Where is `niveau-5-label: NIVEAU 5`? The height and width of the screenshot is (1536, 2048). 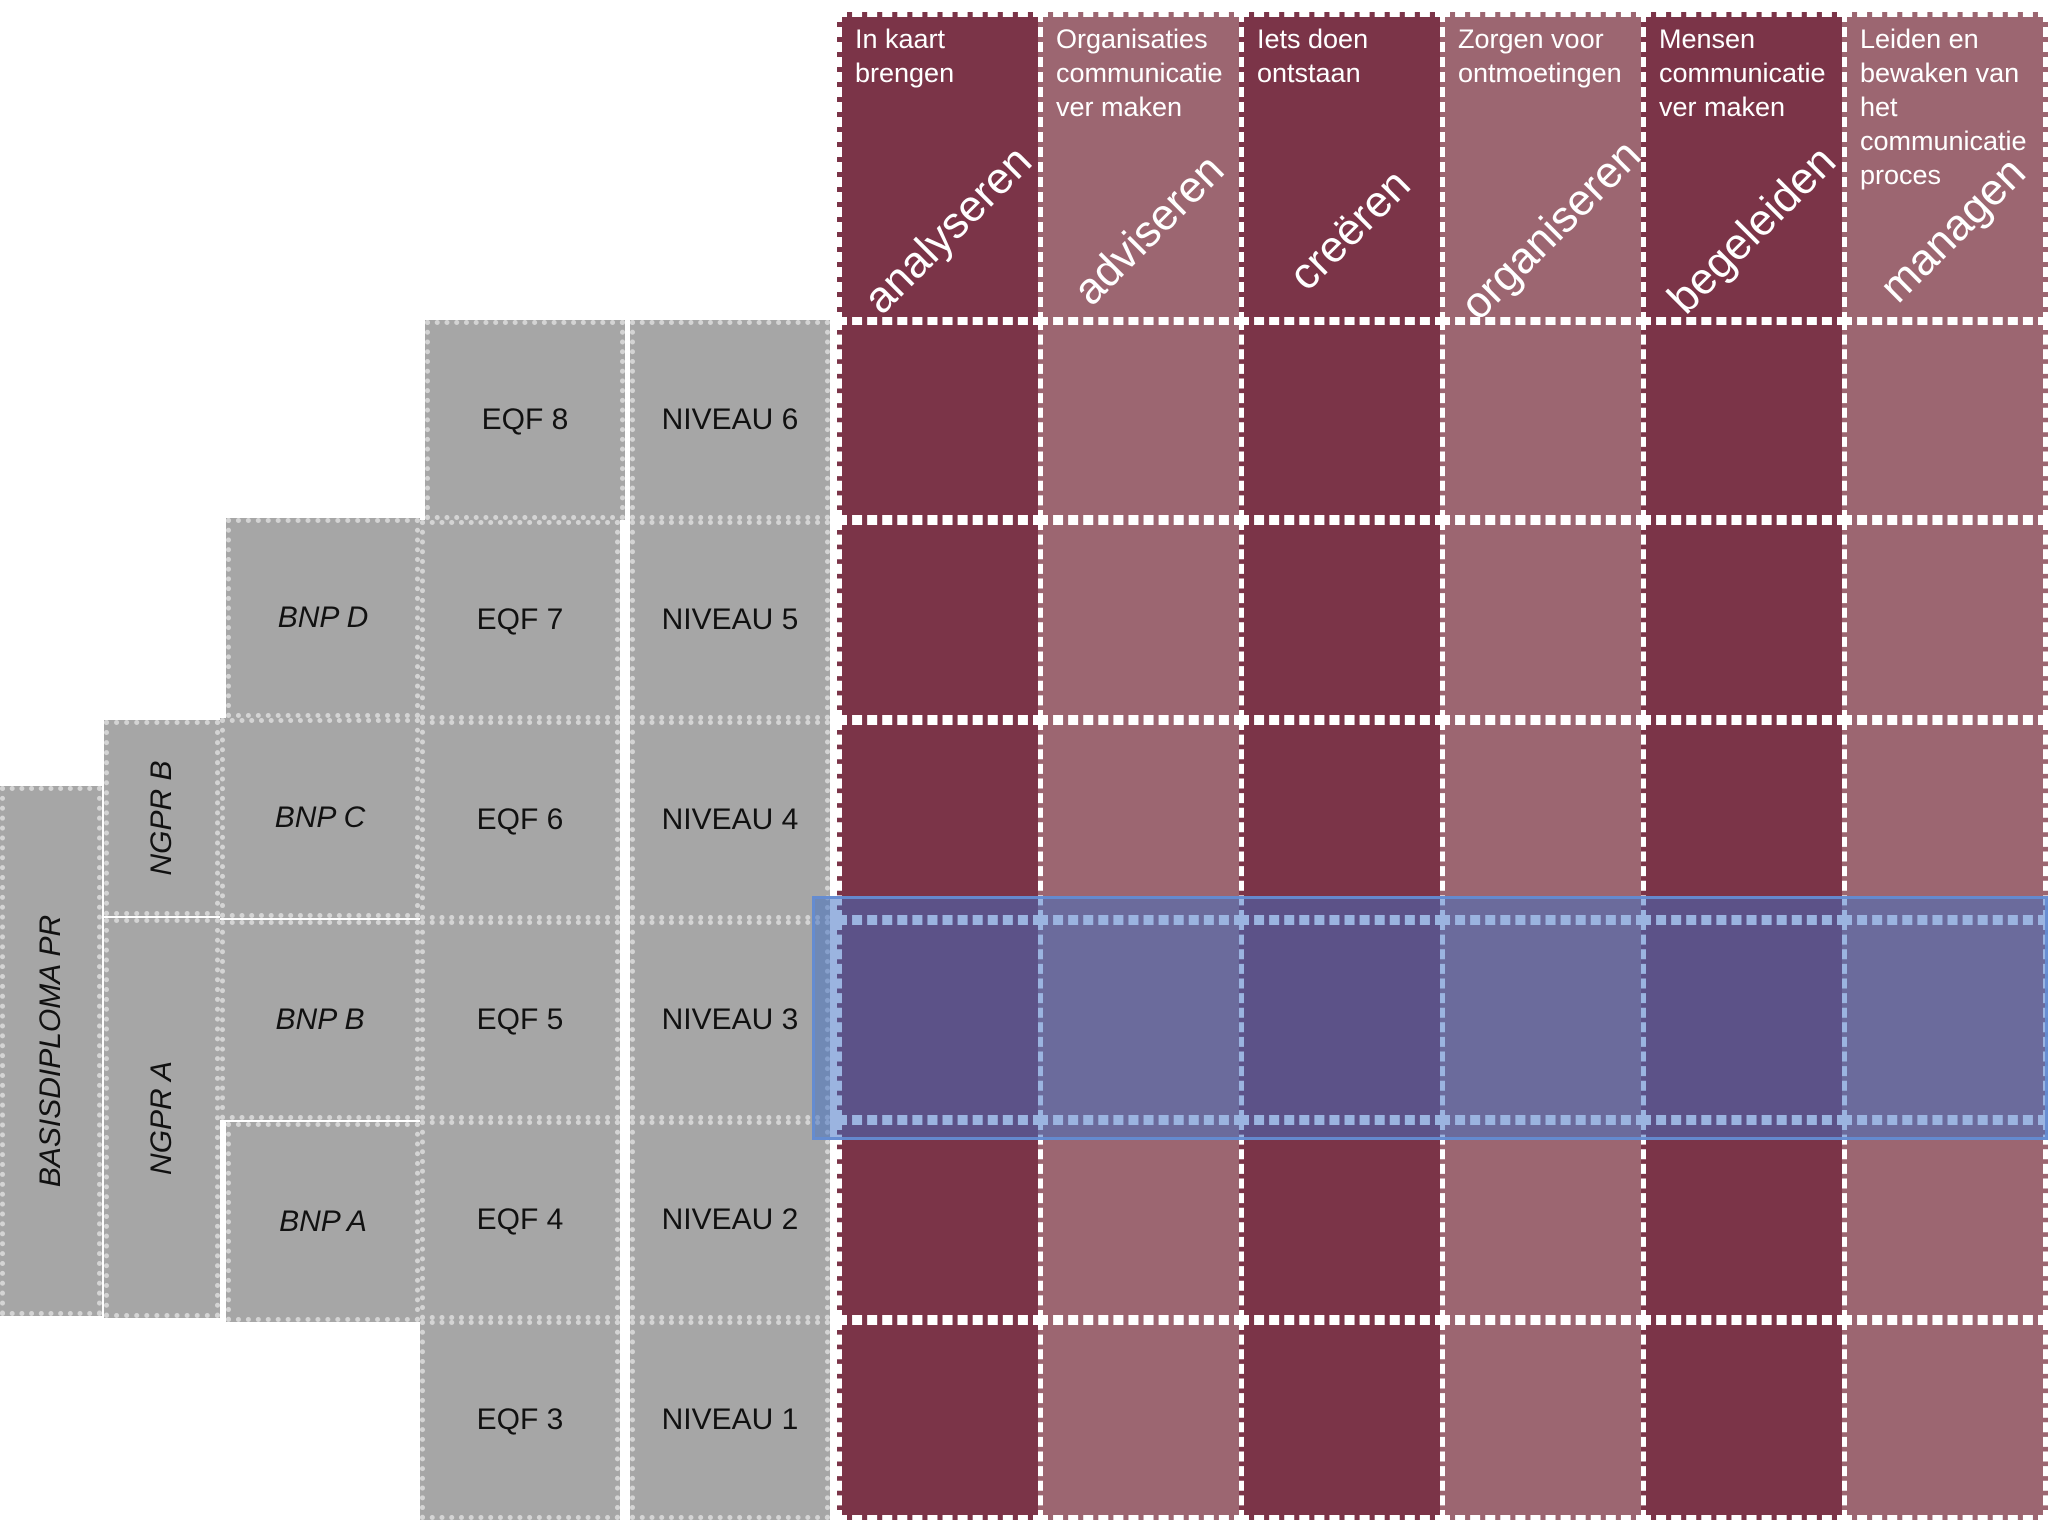 niveau-5-label: NIVEAU 5 is located at coordinates (730, 619).